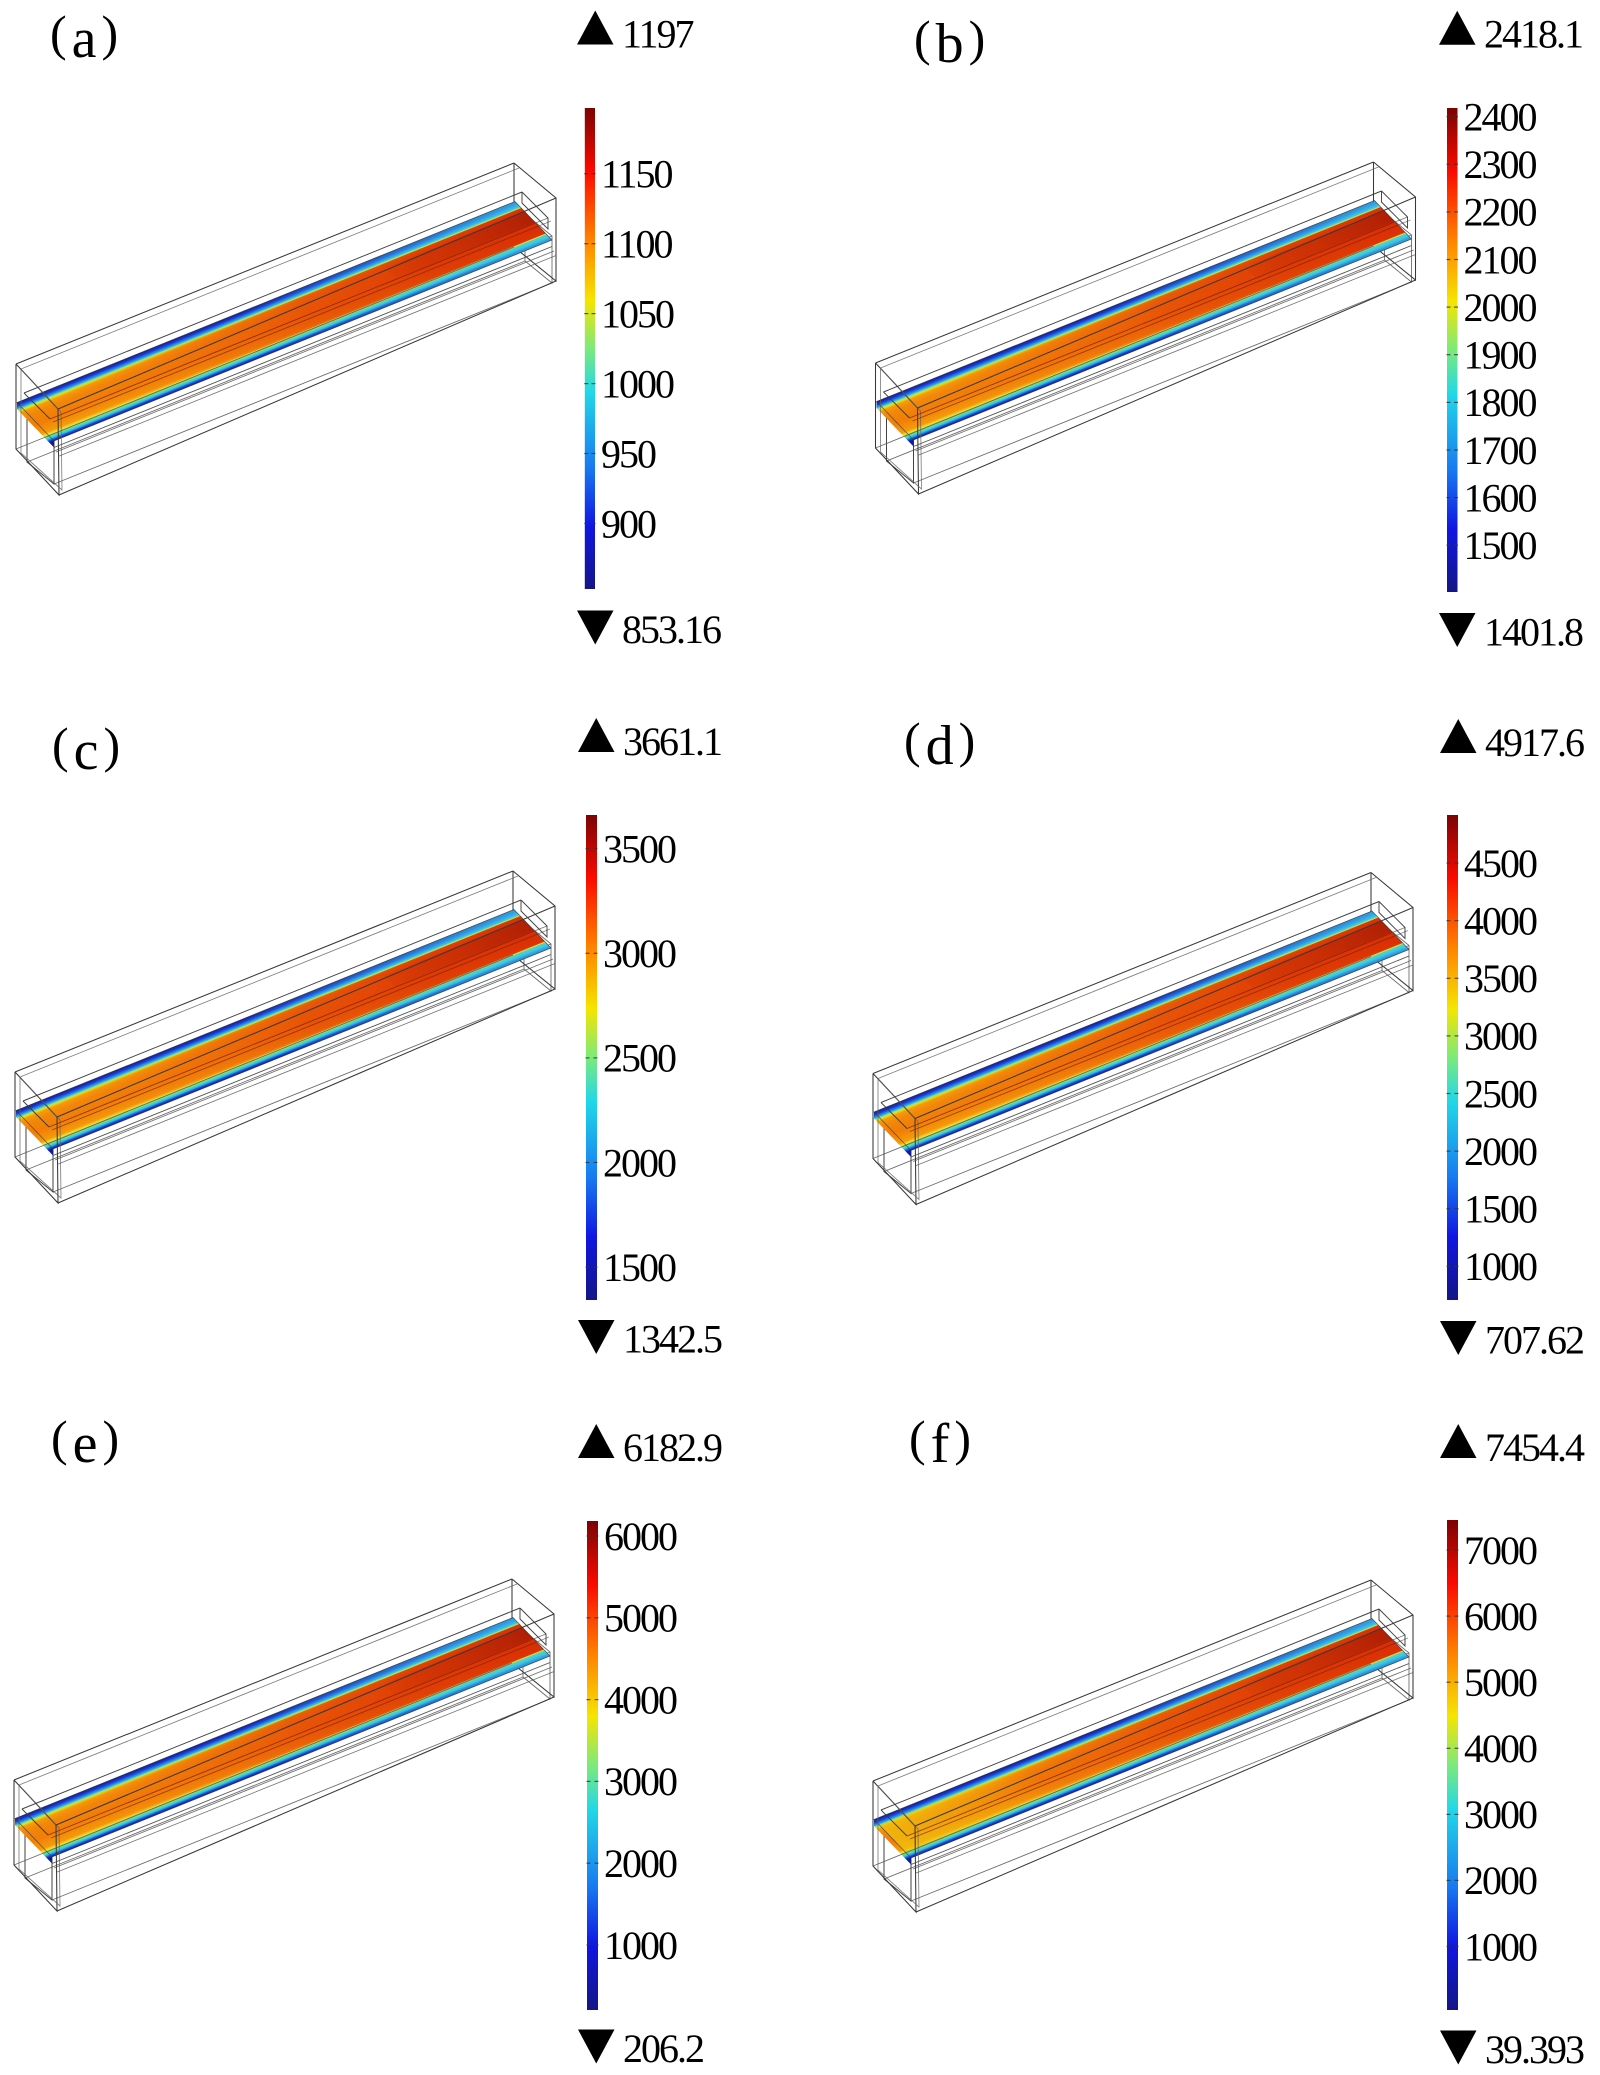 The image size is (1600, 2075). I want to click on svg-text: (b), so click(949, 42).